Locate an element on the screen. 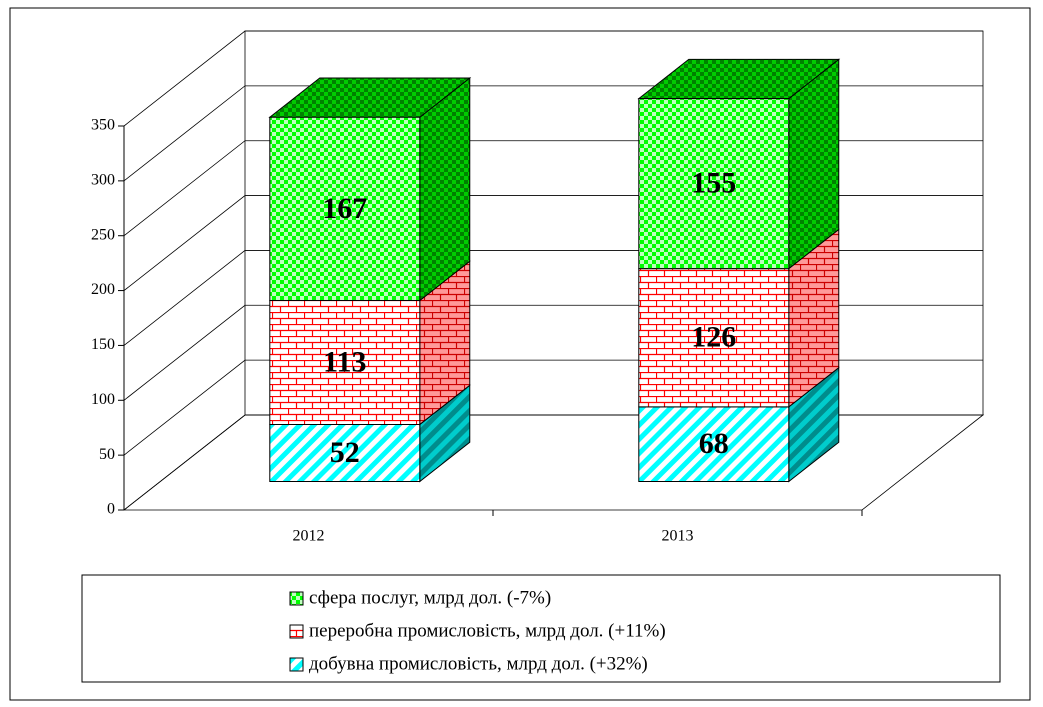  data-label: 167 is located at coordinates (344, 208).